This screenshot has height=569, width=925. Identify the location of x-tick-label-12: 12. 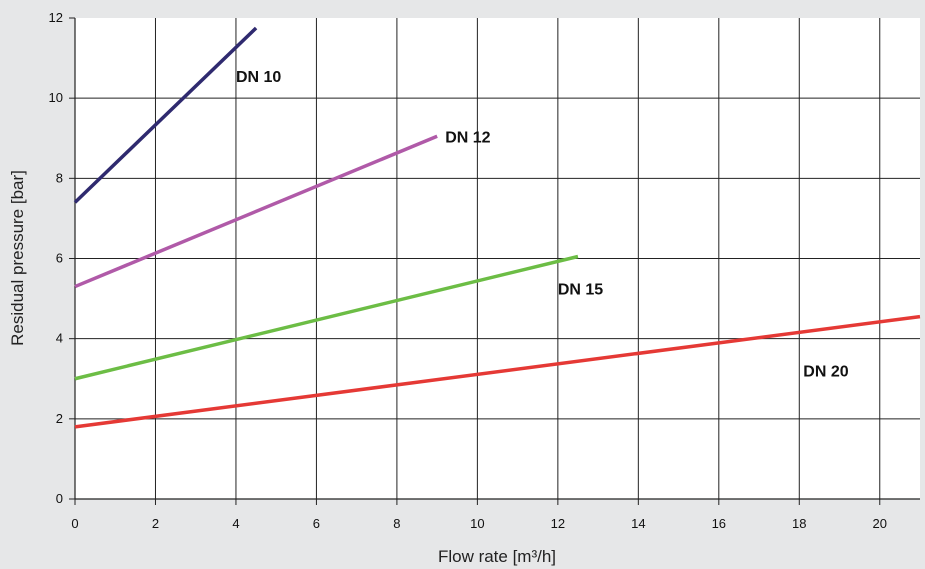
(558, 523).